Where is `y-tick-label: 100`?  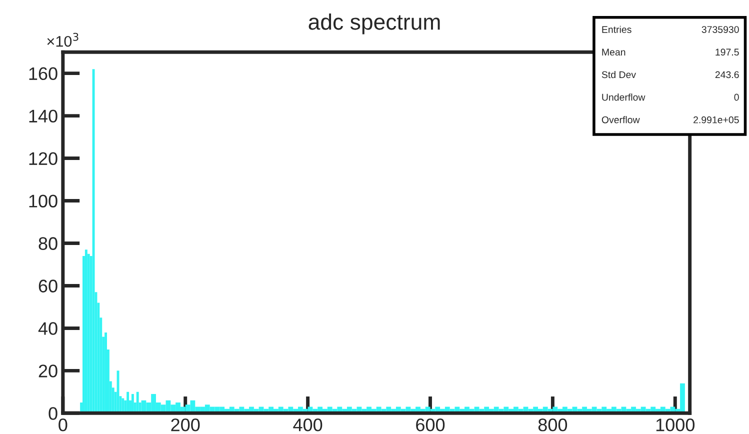
y-tick-label: 100 is located at coordinates (43, 201).